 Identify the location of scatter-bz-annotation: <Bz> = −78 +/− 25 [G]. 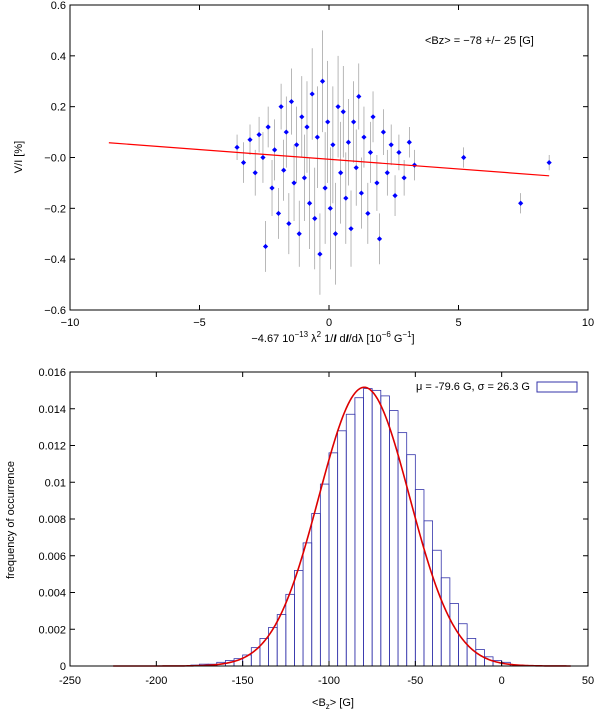
(479, 41).